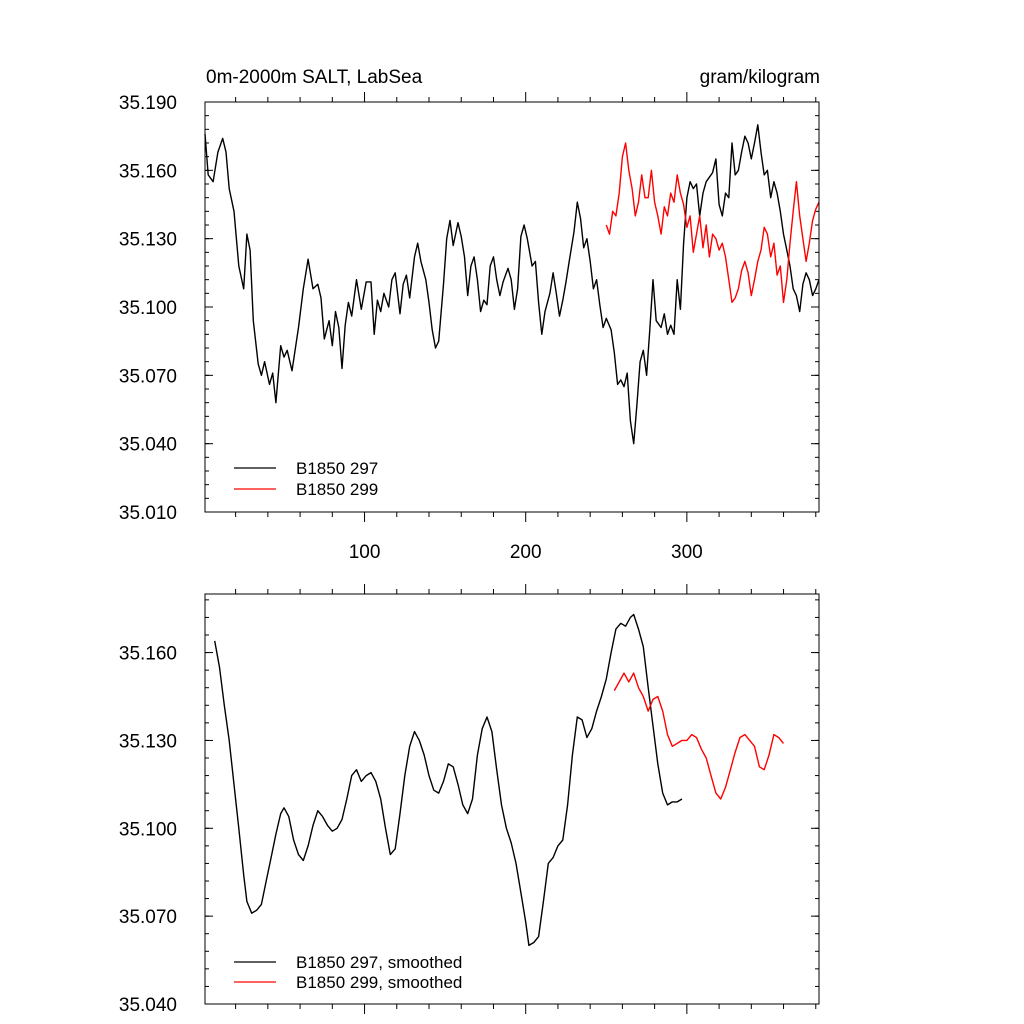  What do you see at coordinates (687, 552) in the screenshot?
I see `top-x-tick-label: 300` at bounding box center [687, 552].